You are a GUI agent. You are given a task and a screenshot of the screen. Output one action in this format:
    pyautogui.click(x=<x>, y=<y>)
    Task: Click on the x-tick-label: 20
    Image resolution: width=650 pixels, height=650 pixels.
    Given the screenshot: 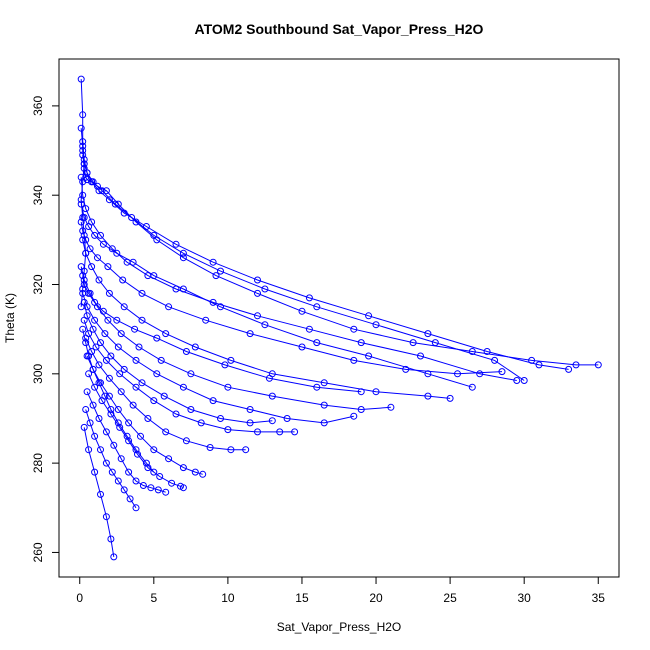 What is the action you would take?
    pyautogui.click(x=376, y=598)
    